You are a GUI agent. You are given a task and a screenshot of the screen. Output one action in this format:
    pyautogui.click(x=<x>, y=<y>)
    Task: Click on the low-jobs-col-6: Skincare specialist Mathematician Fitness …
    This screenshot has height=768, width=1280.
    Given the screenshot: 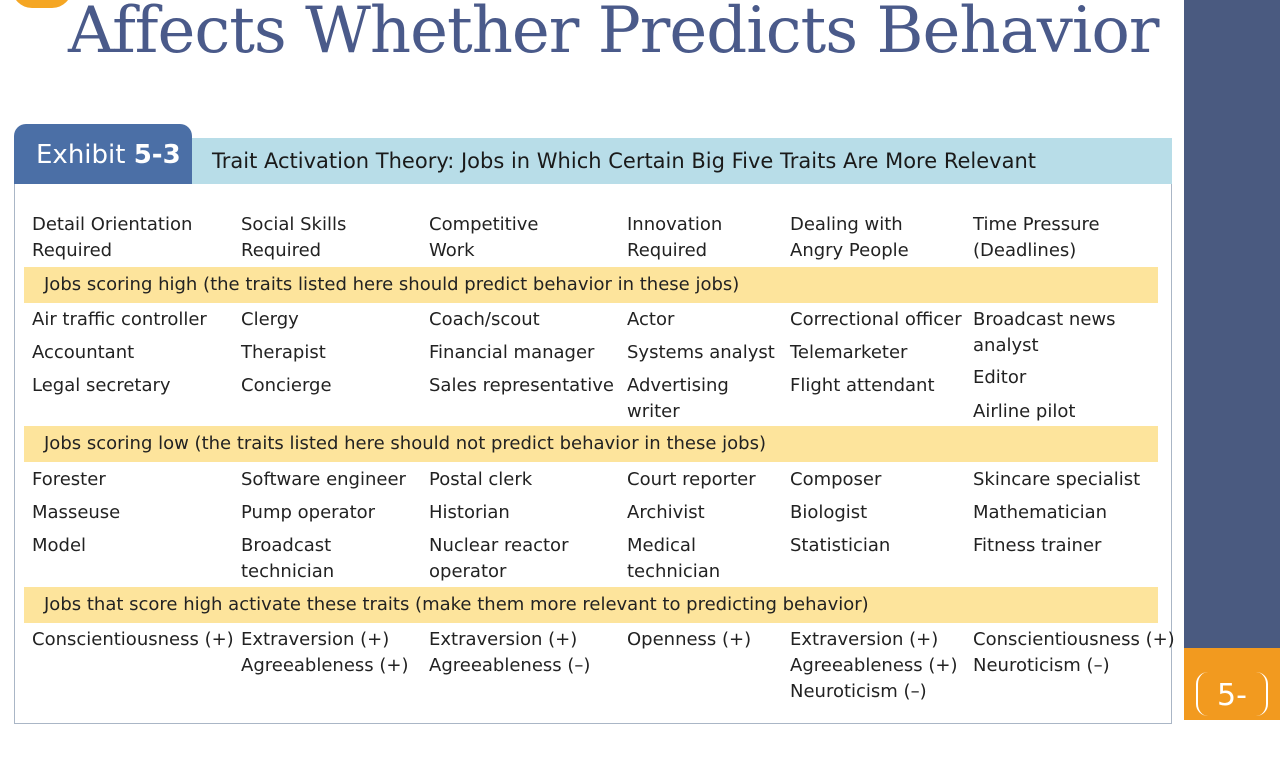 What is the action you would take?
    pyautogui.click(x=1057, y=512)
    